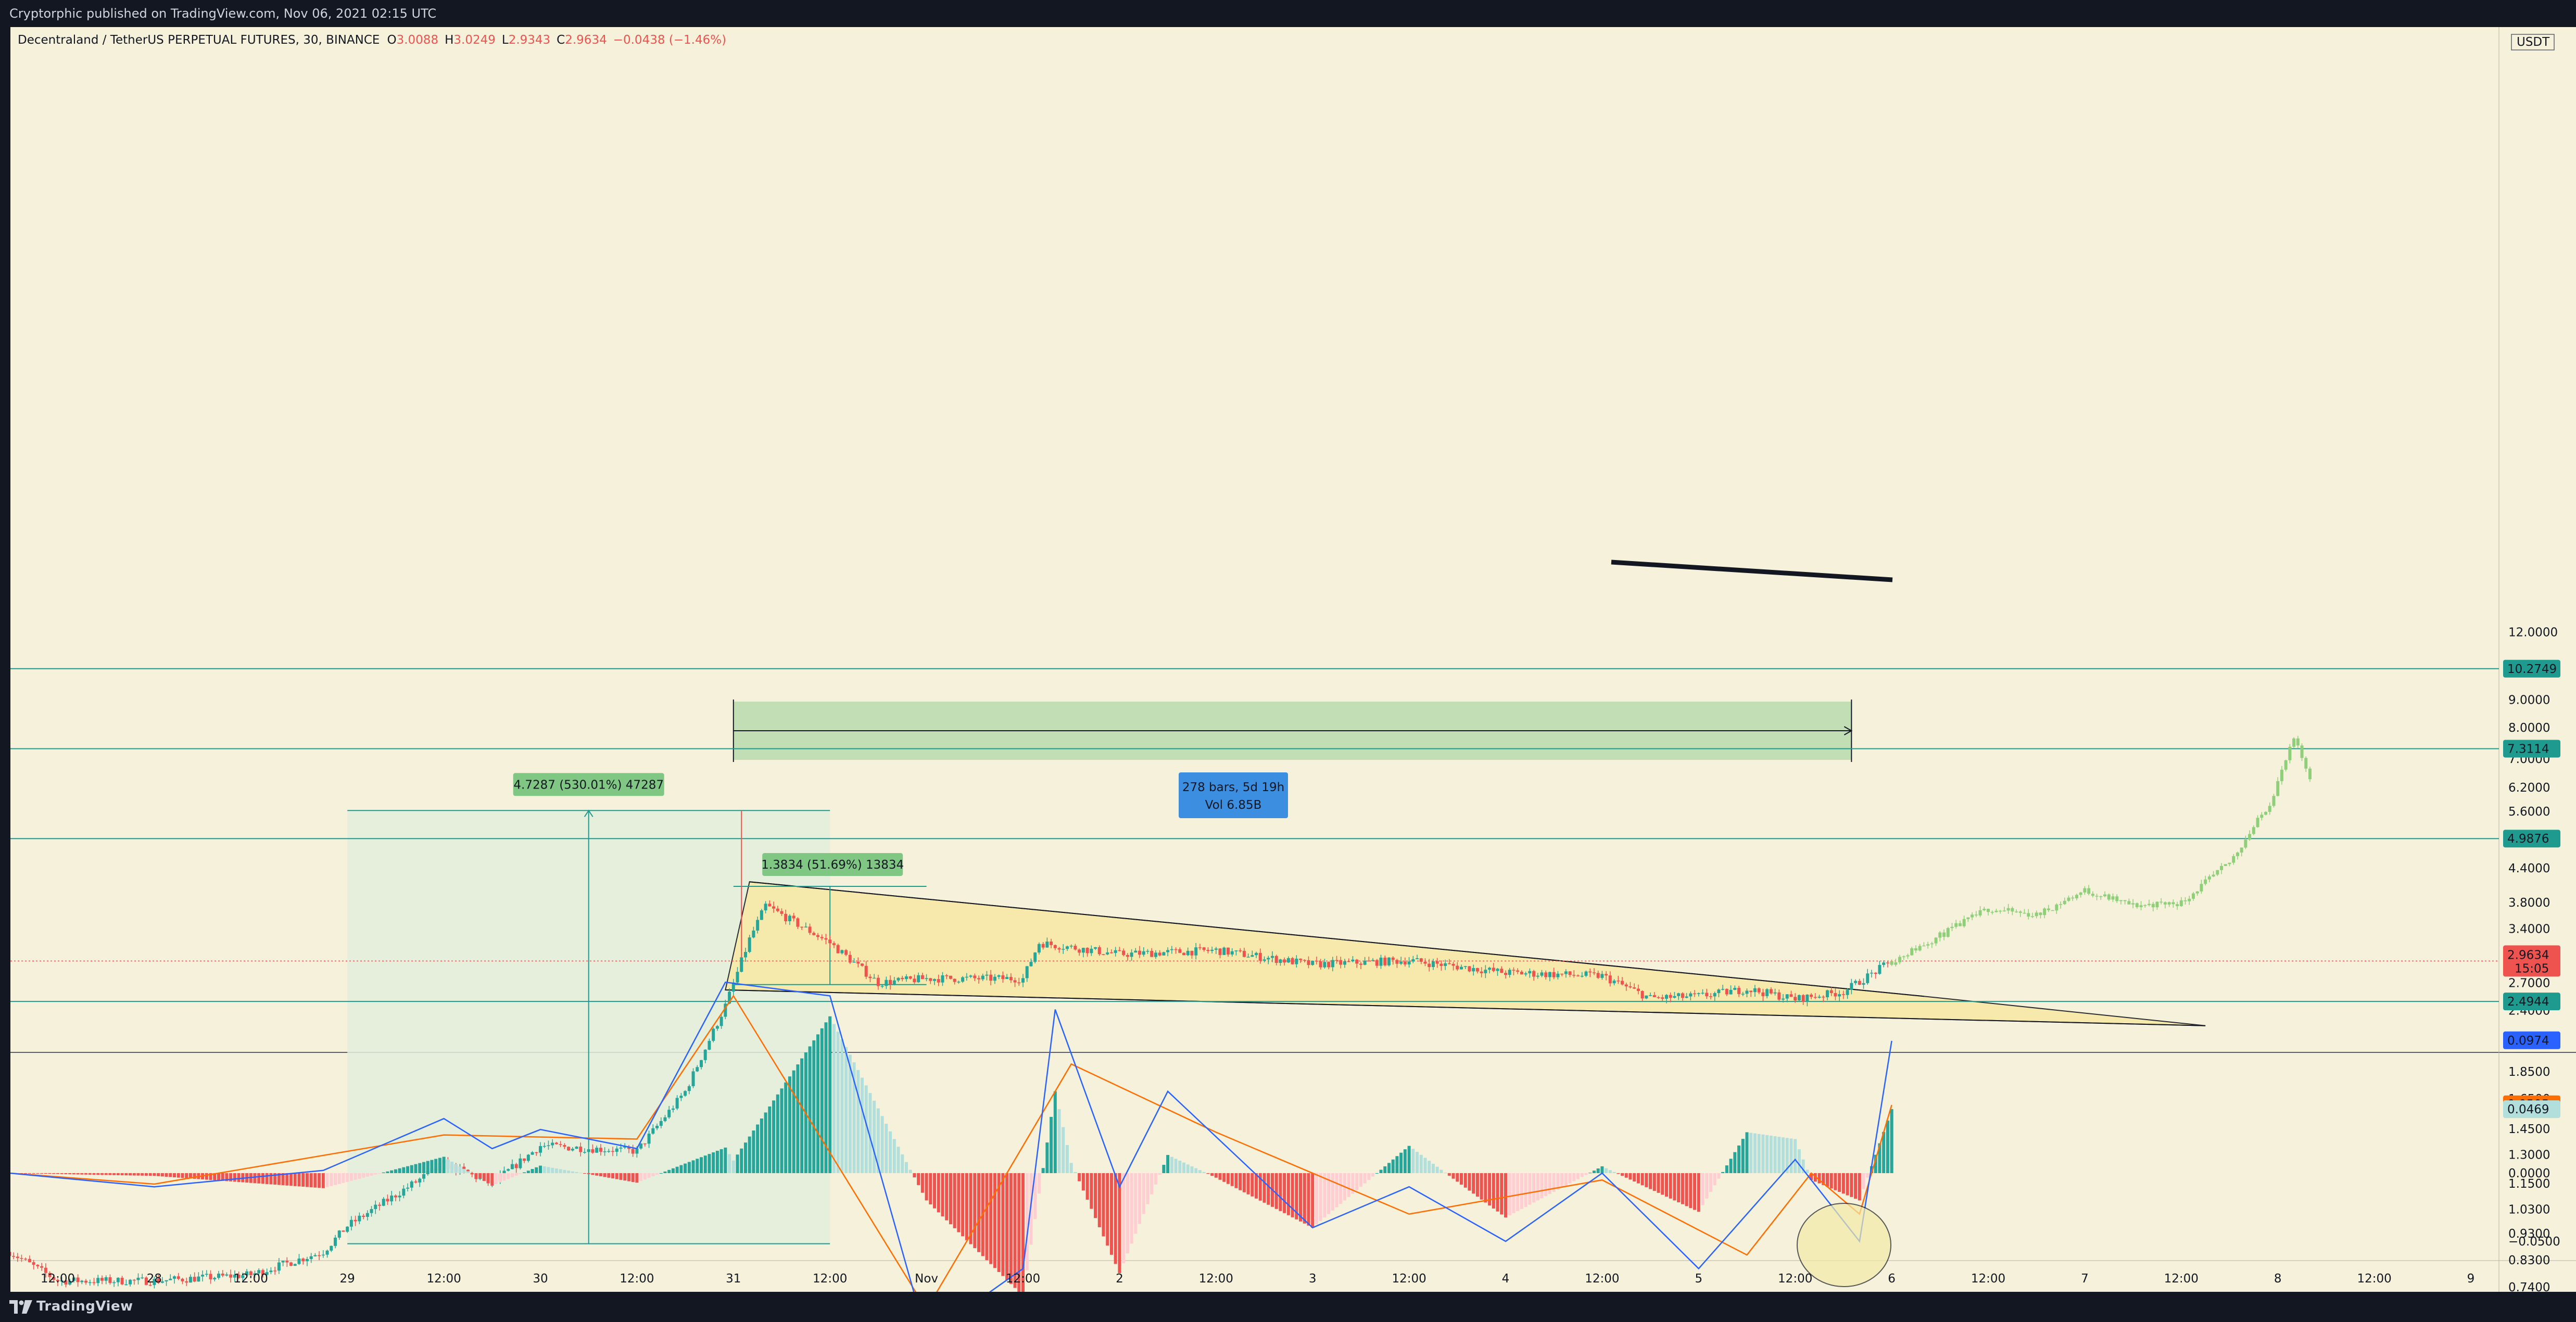 This screenshot has height=1322, width=2576. What do you see at coordinates (154, 1279) in the screenshot?
I see `time-axis-tick-label: 28` at bounding box center [154, 1279].